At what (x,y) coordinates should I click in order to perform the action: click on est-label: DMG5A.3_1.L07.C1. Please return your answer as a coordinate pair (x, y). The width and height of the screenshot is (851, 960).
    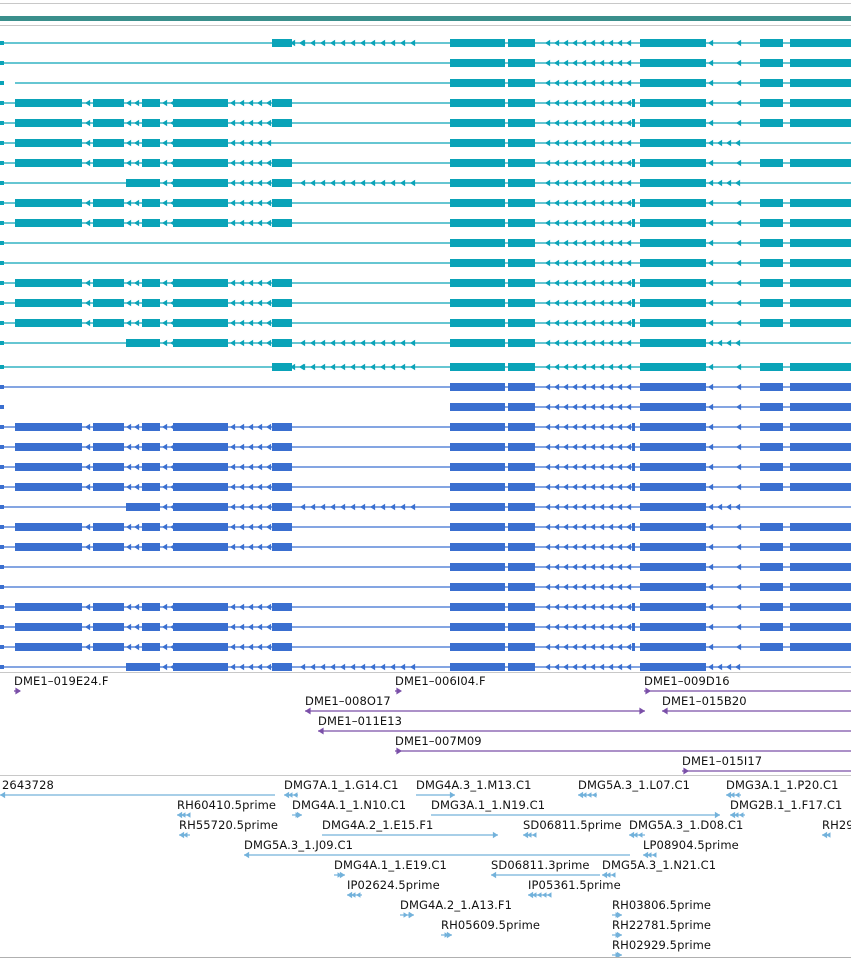
    Looking at the image, I should click on (634, 785).